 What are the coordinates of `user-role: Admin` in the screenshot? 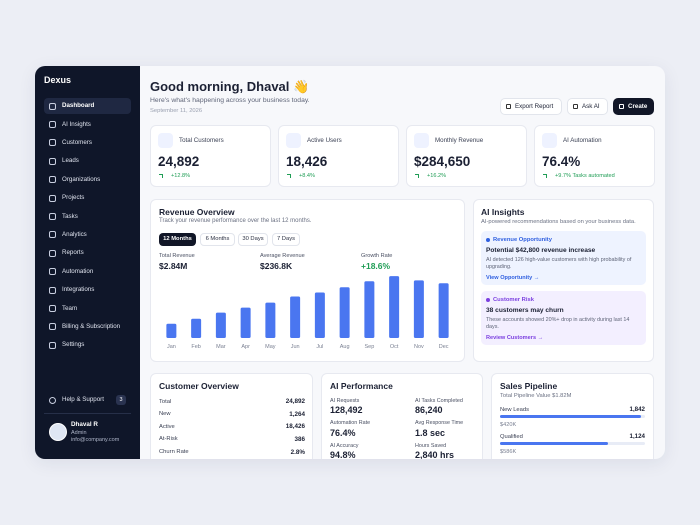 It's located at (79, 432).